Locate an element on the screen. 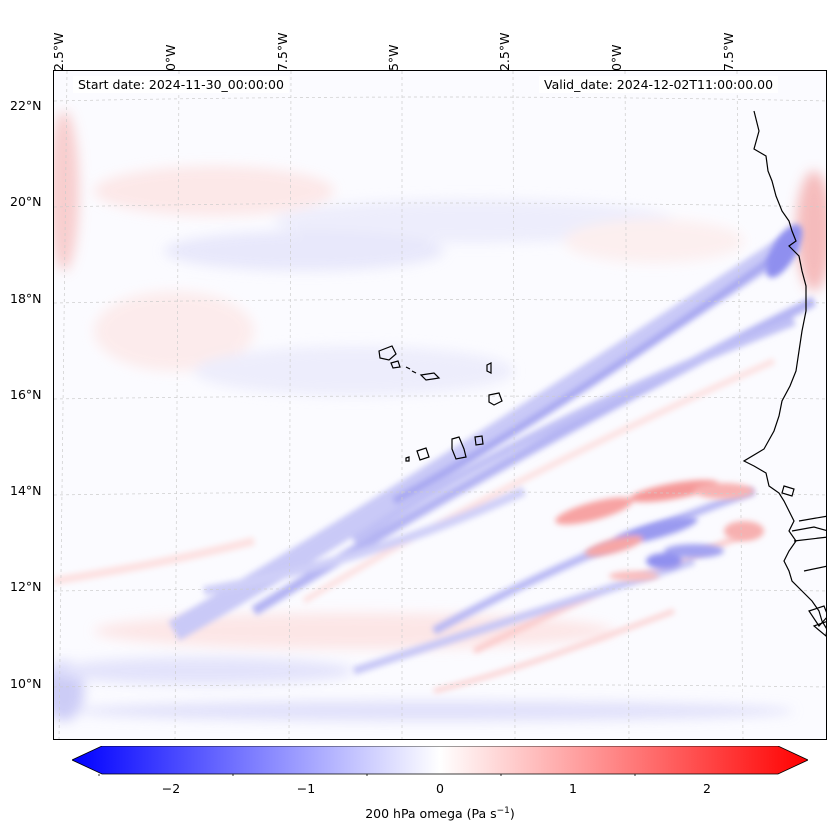 This screenshot has height=839, width=837. colorbar-tick-m1: −1 is located at coordinates (306, 788).